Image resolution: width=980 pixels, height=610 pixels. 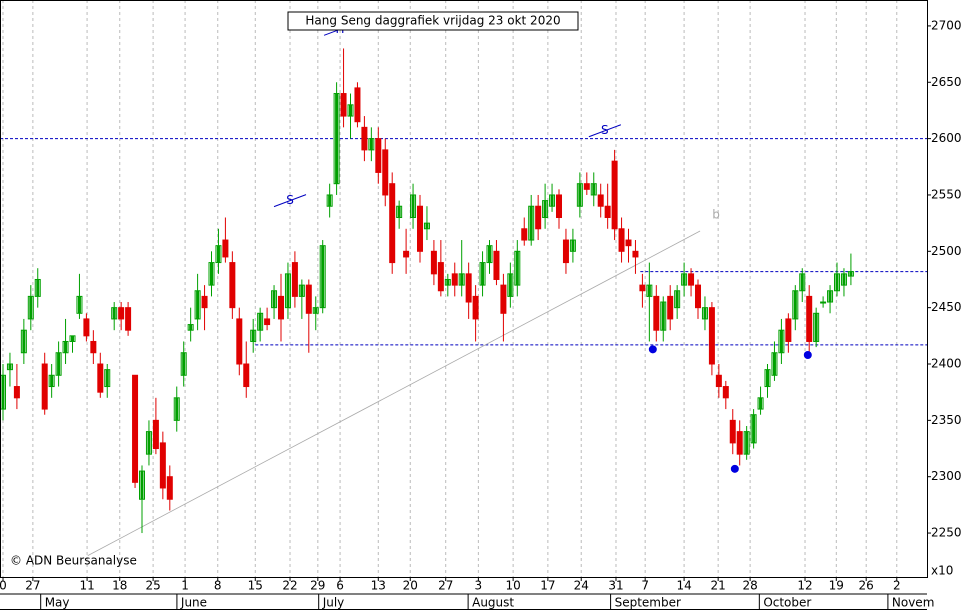 What do you see at coordinates (946, 25) in the screenshot?
I see `y-tick-label: 2700` at bounding box center [946, 25].